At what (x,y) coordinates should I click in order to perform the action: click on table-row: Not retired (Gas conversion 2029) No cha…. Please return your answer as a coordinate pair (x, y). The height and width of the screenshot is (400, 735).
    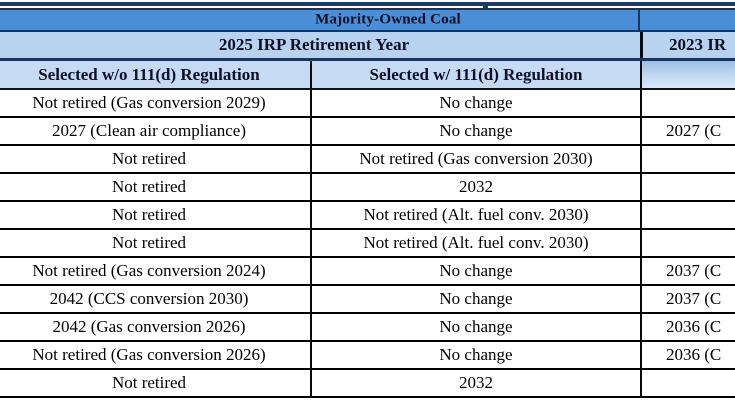
    Looking at the image, I should click on (367, 104).